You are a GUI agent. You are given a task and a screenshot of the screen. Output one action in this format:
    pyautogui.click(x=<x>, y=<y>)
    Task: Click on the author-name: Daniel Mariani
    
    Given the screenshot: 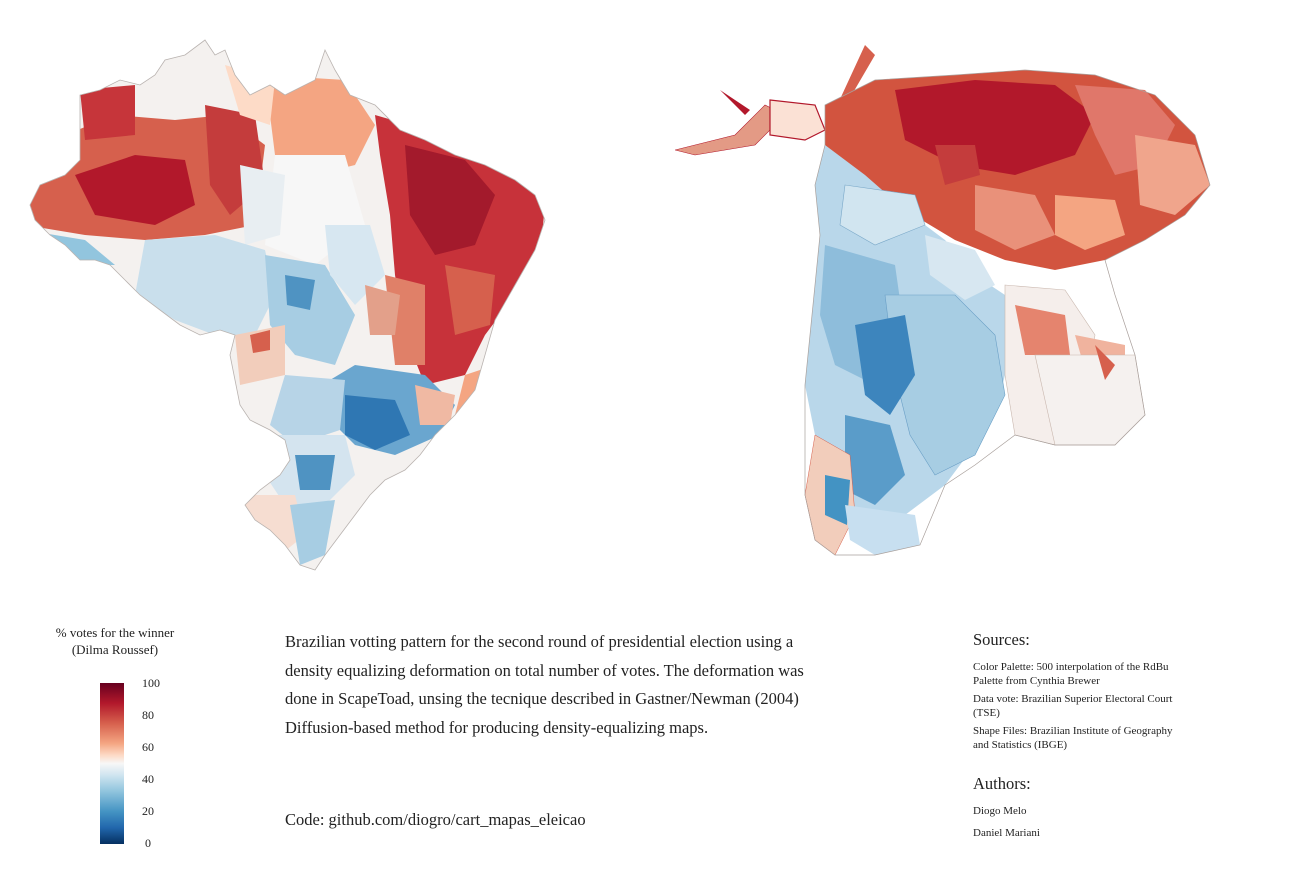 What is the action you would take?
    pyautogui.click(x=1006, y=833)
    